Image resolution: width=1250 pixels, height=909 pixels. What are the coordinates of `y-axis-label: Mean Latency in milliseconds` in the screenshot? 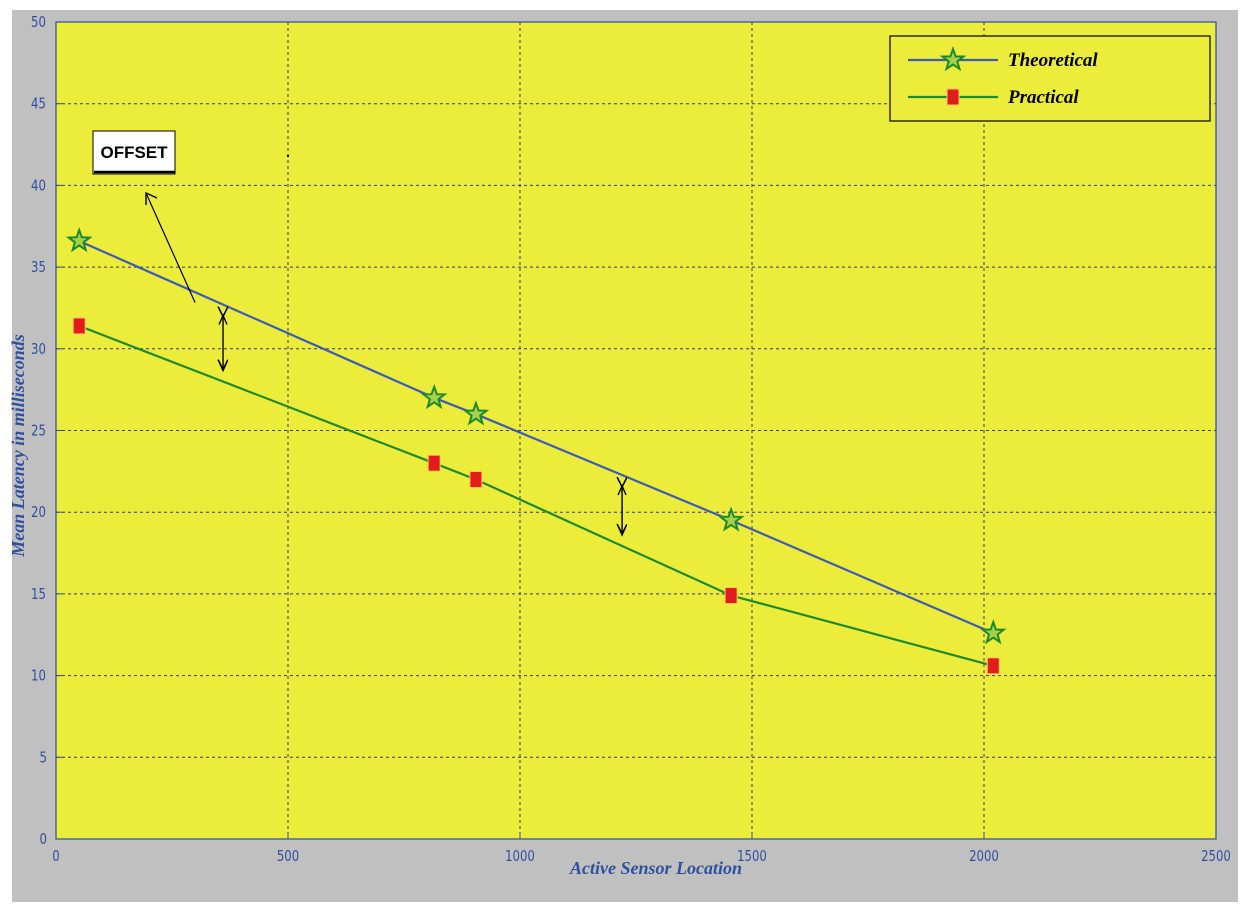 It's located at (18, 446).